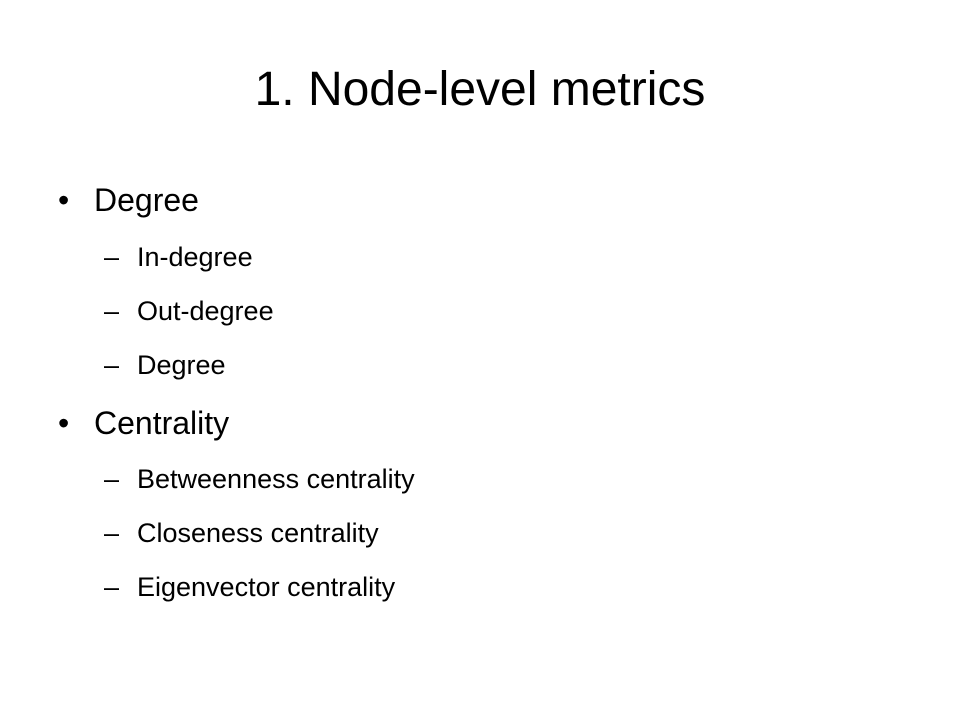  I want to click on sub-bullet-item: – Closeness centrality, so click(241, 533).